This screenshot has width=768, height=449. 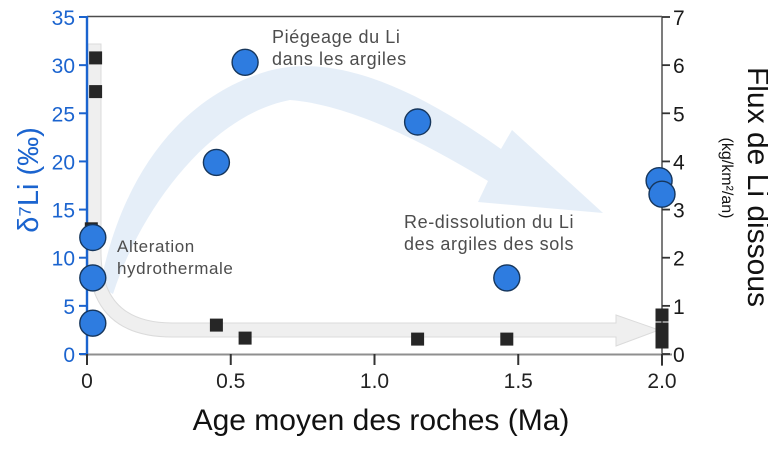 What do you see at coordinates (156, 246) in the screenshot?
I see `annotation-alteration-line1: Alteration` at bounding box center [156, 246].